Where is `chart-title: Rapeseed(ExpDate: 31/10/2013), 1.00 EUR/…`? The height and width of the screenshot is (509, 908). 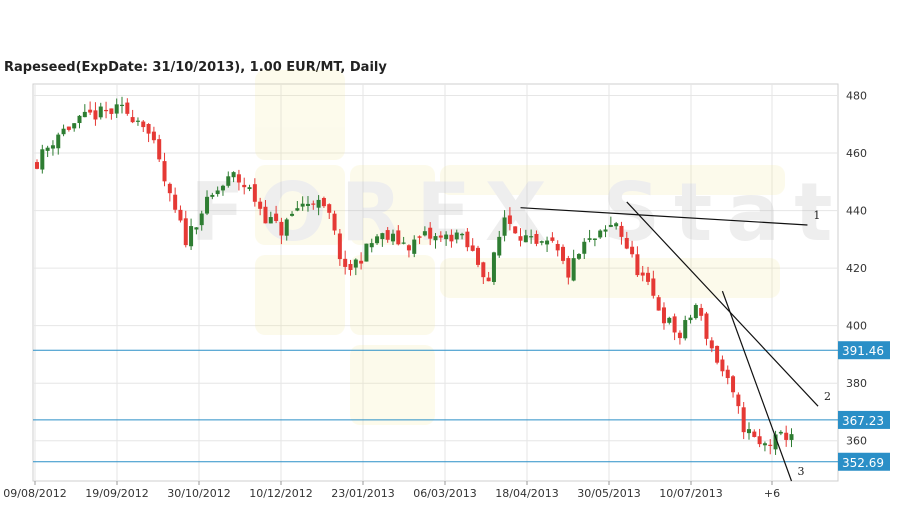 chart-title: Rapeseed(ExpDate: 31/10/2013), 1.00 EUR/… is located at coordinates (195, 67).